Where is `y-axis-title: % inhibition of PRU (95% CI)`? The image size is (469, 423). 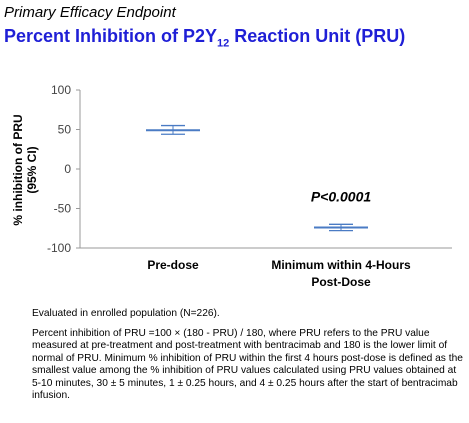 y-axis-title: % inhibition of PRU (95% CI) is located at coordinates (25, 169).